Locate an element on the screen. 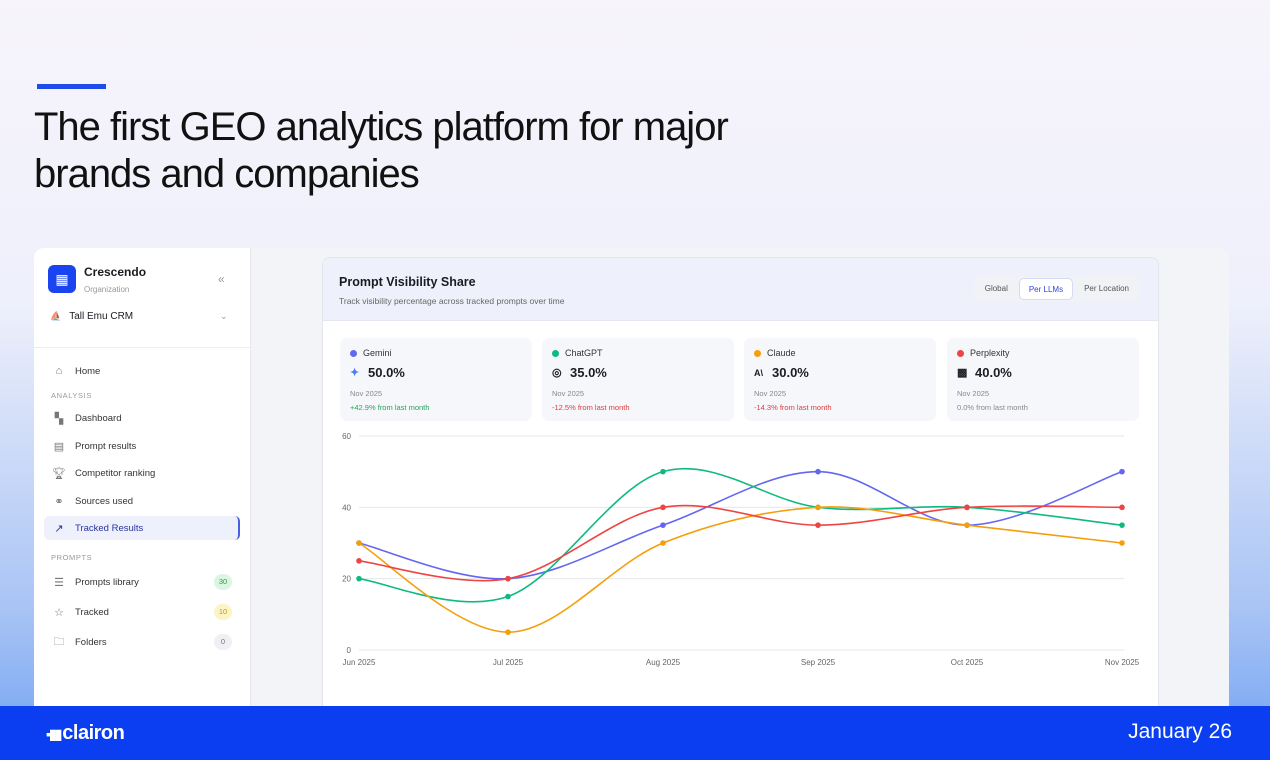 Image resolution: width=1270 pixels, height=760 pixels. stat-value: 40.0% is located at coordinates (993, 372).